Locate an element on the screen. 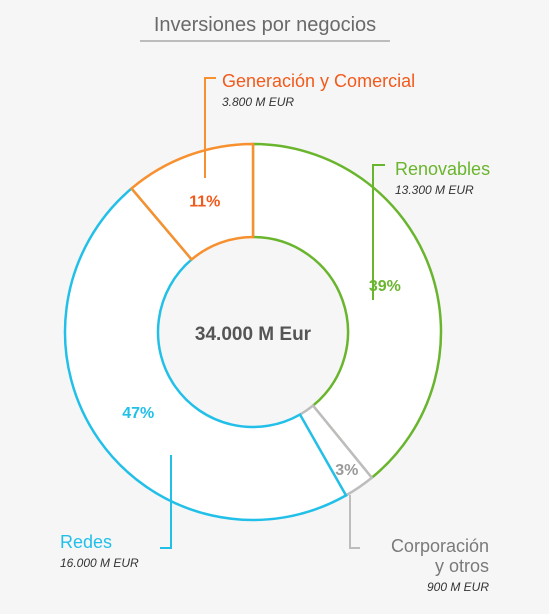 This screenshot has width=549, height=614. leader-line-renovables is located at coordinates (378, 232).